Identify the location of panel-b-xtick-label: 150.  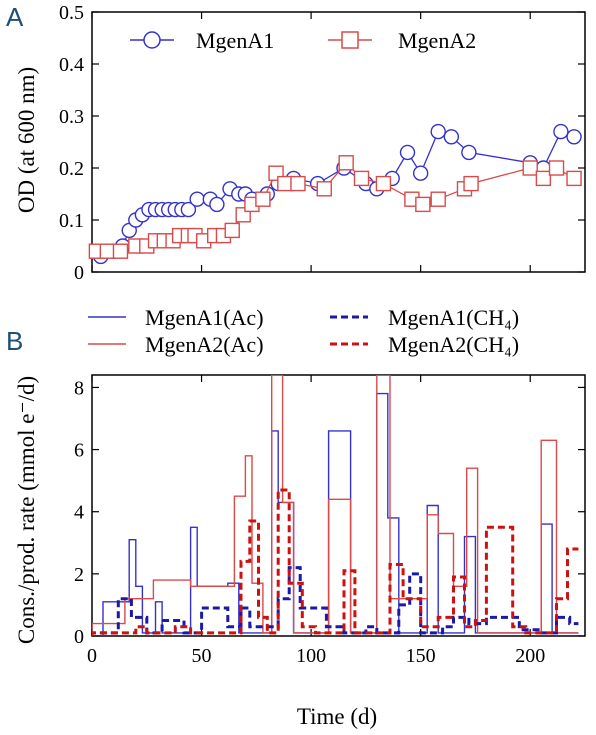
(421, 656).